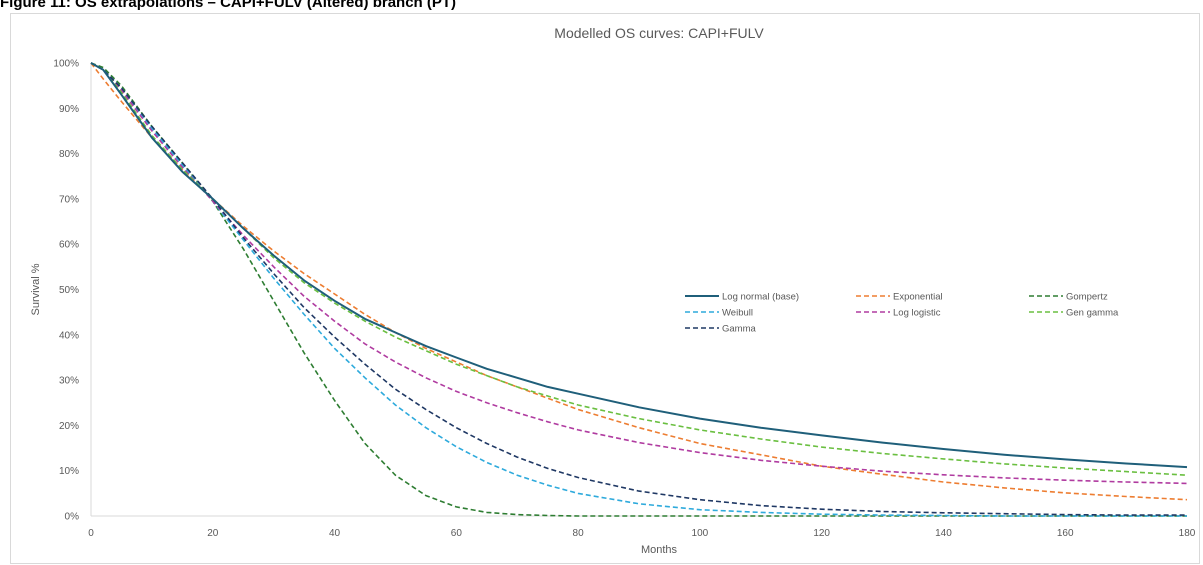  What do you see at coordinates (760, 297) in the screenshot?
I see `legend-label: Log normal (base)` at bounding box center [760, 297].